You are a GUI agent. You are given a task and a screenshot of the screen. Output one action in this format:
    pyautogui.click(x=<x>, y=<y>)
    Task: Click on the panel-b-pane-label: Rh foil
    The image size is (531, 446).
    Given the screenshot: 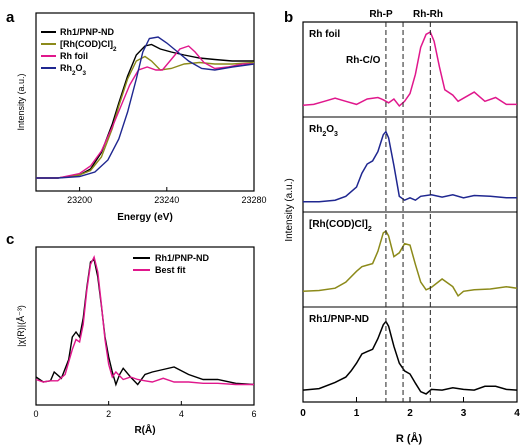 What is the action you would take?
    pyautogui.click(x=324, y=34)
    